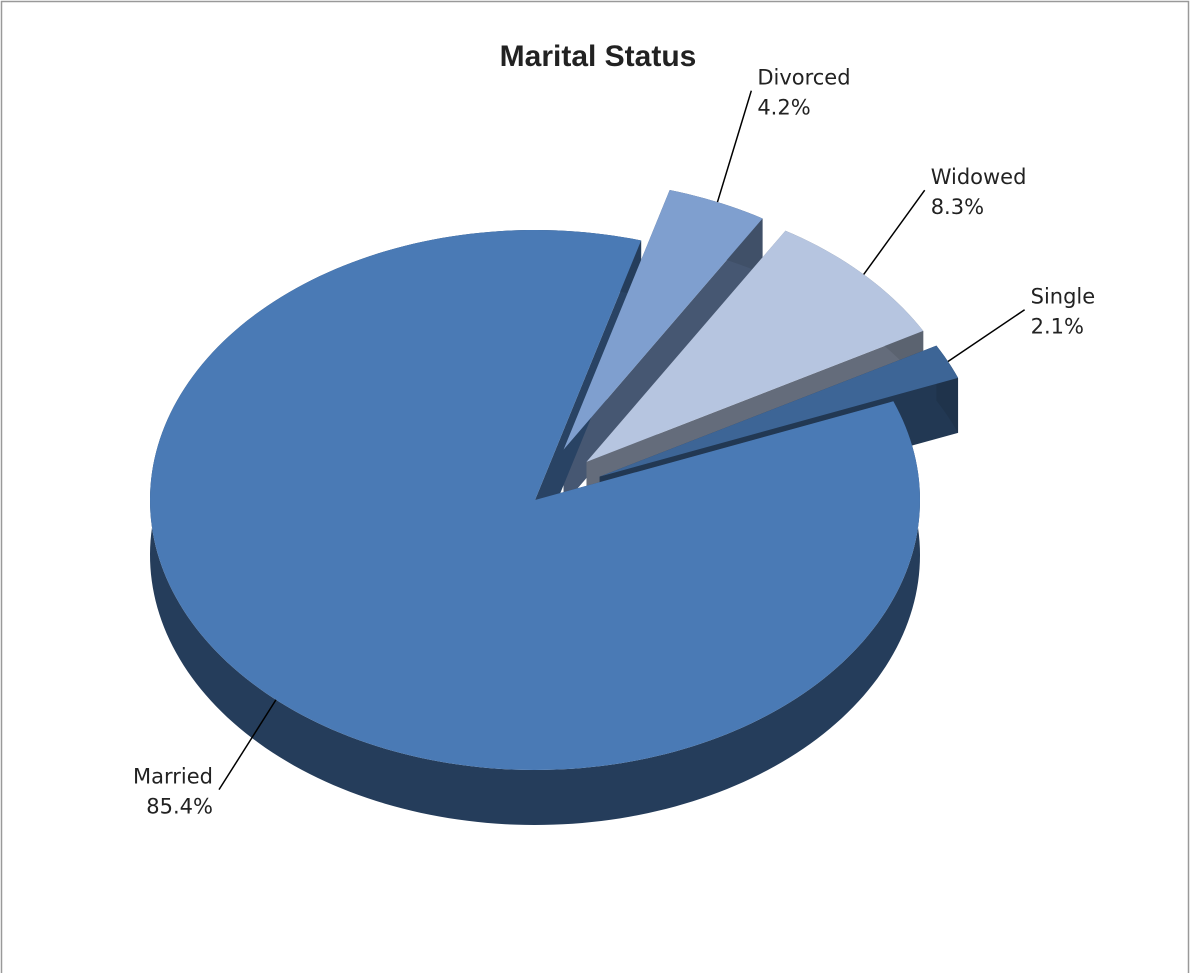  Describe the element at coordinates (957, 207) in the screenshot. I see `value-label: 8.3%` at that location.